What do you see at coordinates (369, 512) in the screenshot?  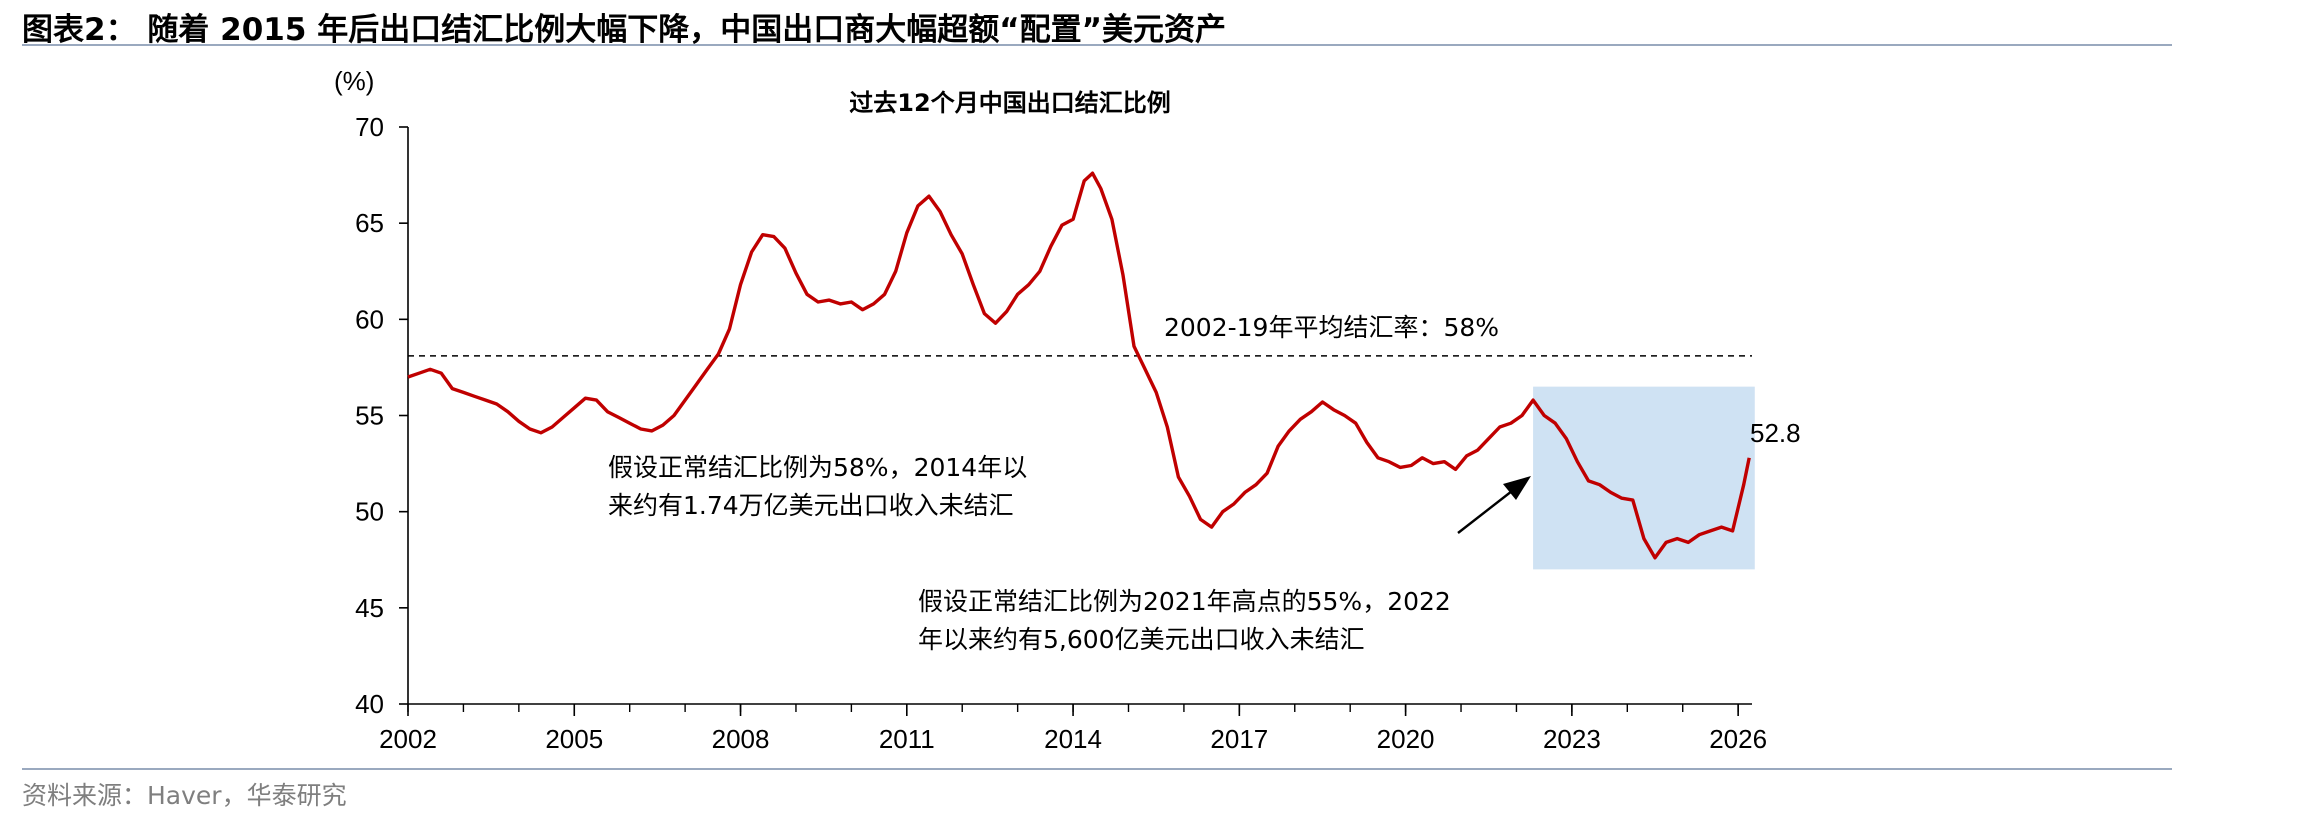 I see `y-tick-label: 50` at bounding box center [369, 512].